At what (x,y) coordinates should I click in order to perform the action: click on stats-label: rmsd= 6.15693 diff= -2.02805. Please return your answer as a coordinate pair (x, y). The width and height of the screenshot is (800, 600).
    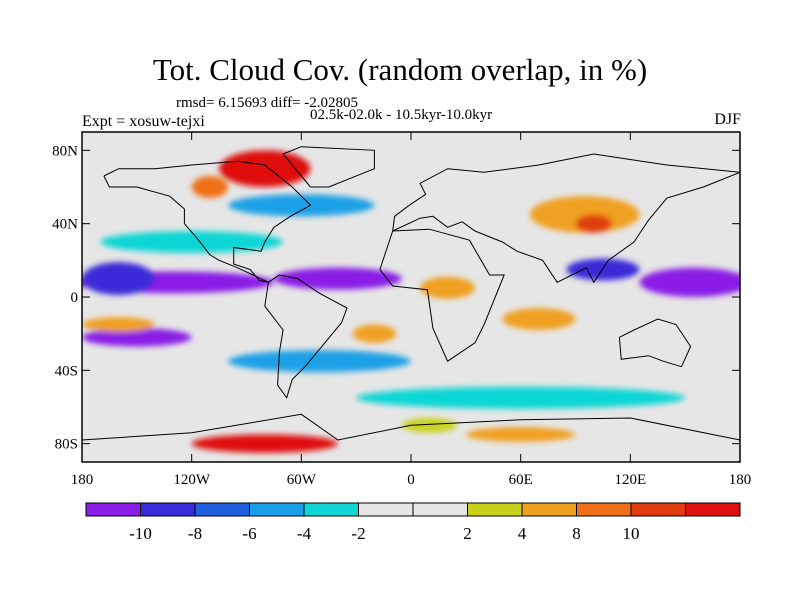
    Looking at the image, I should click on (267, 103).